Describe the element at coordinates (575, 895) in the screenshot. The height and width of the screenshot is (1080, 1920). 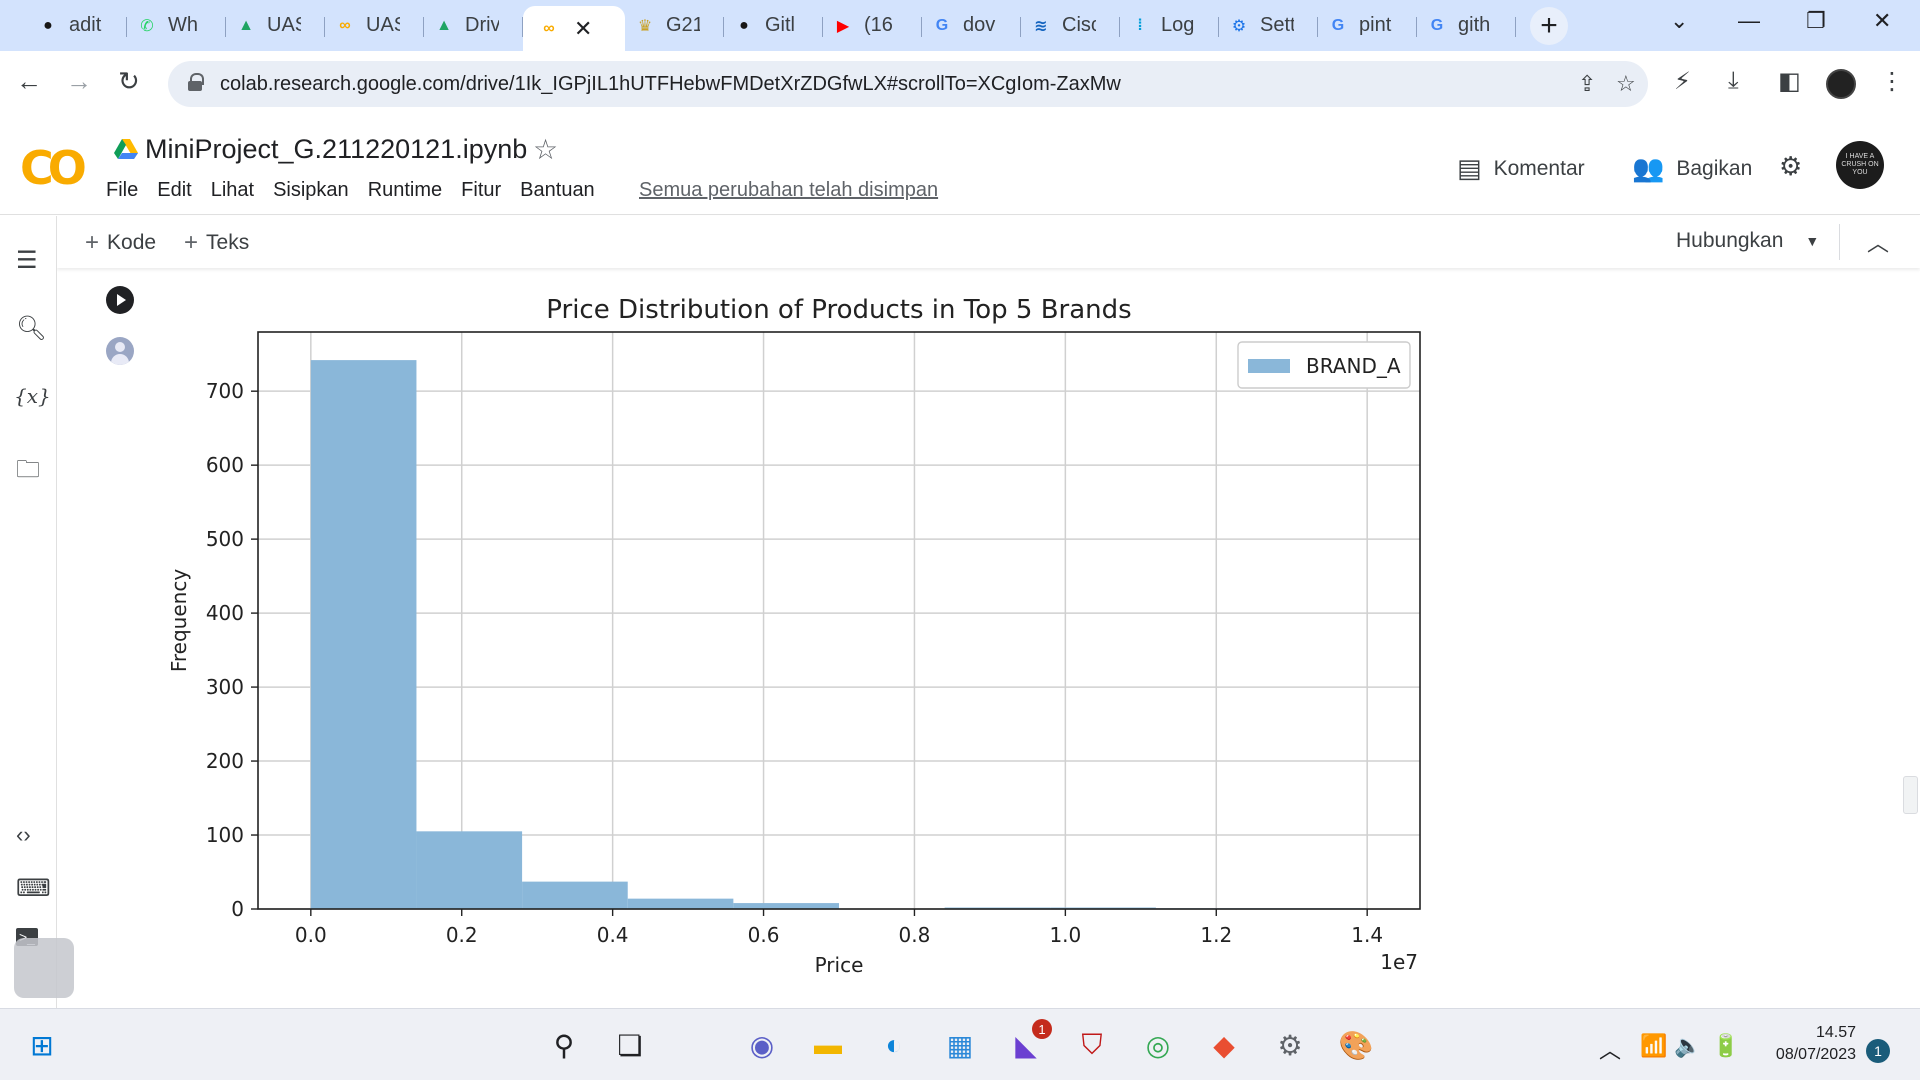
I see `histogram-bar` at that location.